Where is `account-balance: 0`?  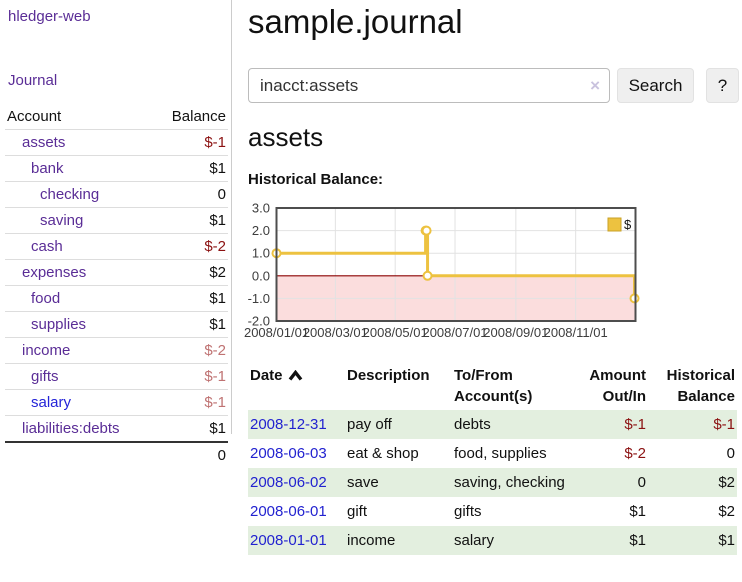
account-balance: 0 is located at coordinates (221, 194).